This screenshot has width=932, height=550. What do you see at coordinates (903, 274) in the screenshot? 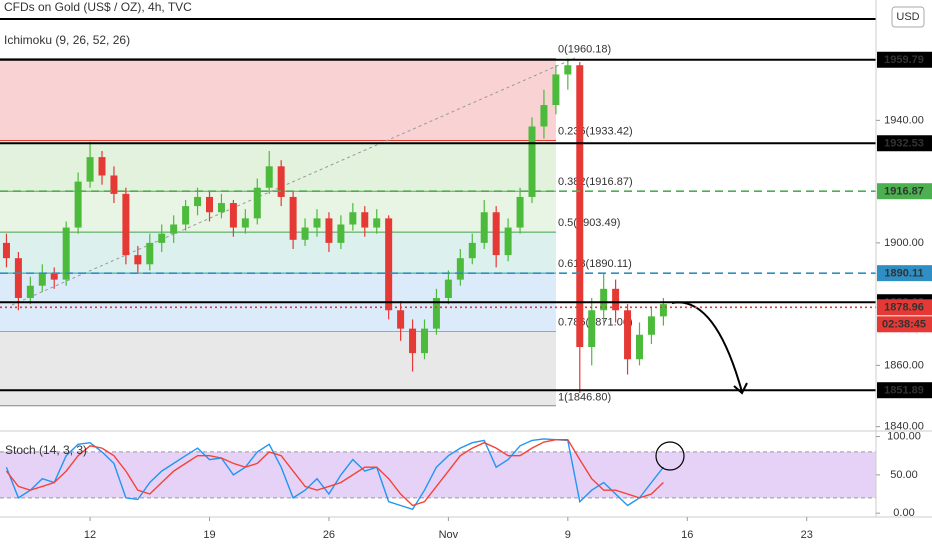
I see `price-label: 1890.11` at bounding box center [903, 274].